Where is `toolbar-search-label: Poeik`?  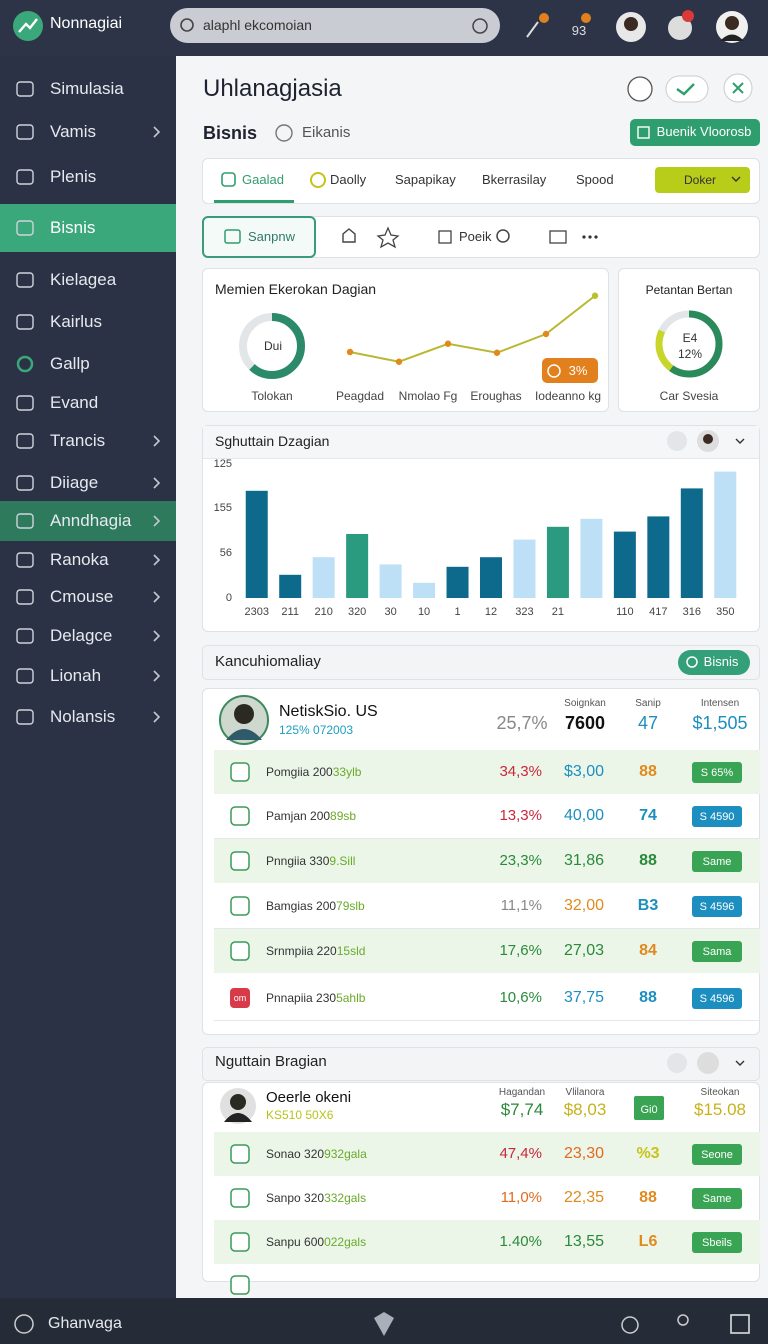 toolbar-search-label: Poeik is located at coordinates (475, 236).